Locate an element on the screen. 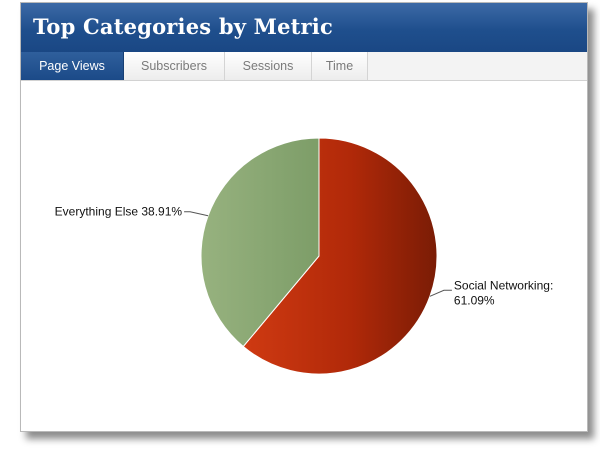 The height and width of the screenshot is (452, 600). leader-line-everything-else is located at coordinates (196, 214).